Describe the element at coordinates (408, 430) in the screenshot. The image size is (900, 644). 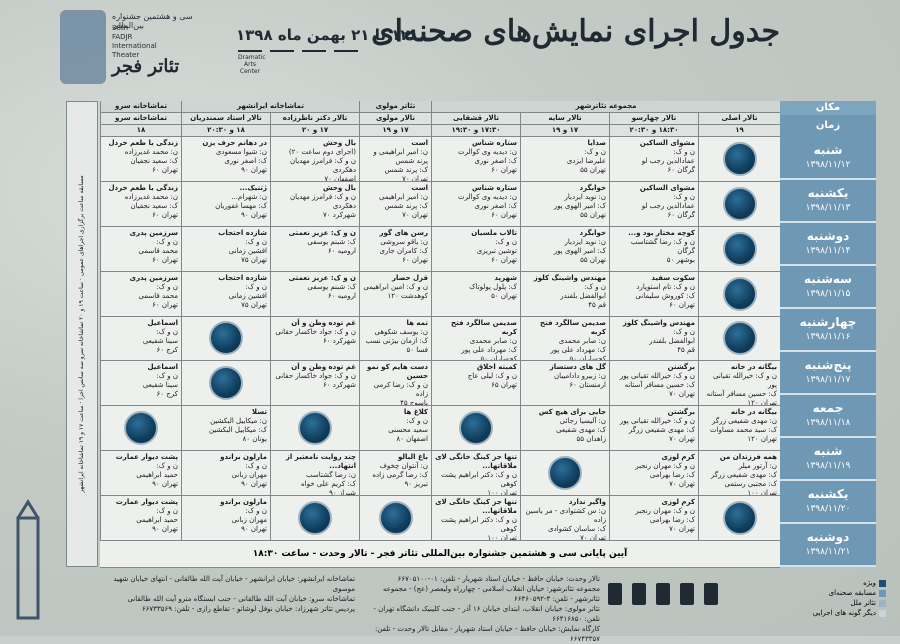
I see `performance-detail: سعید محسنی` at that location.